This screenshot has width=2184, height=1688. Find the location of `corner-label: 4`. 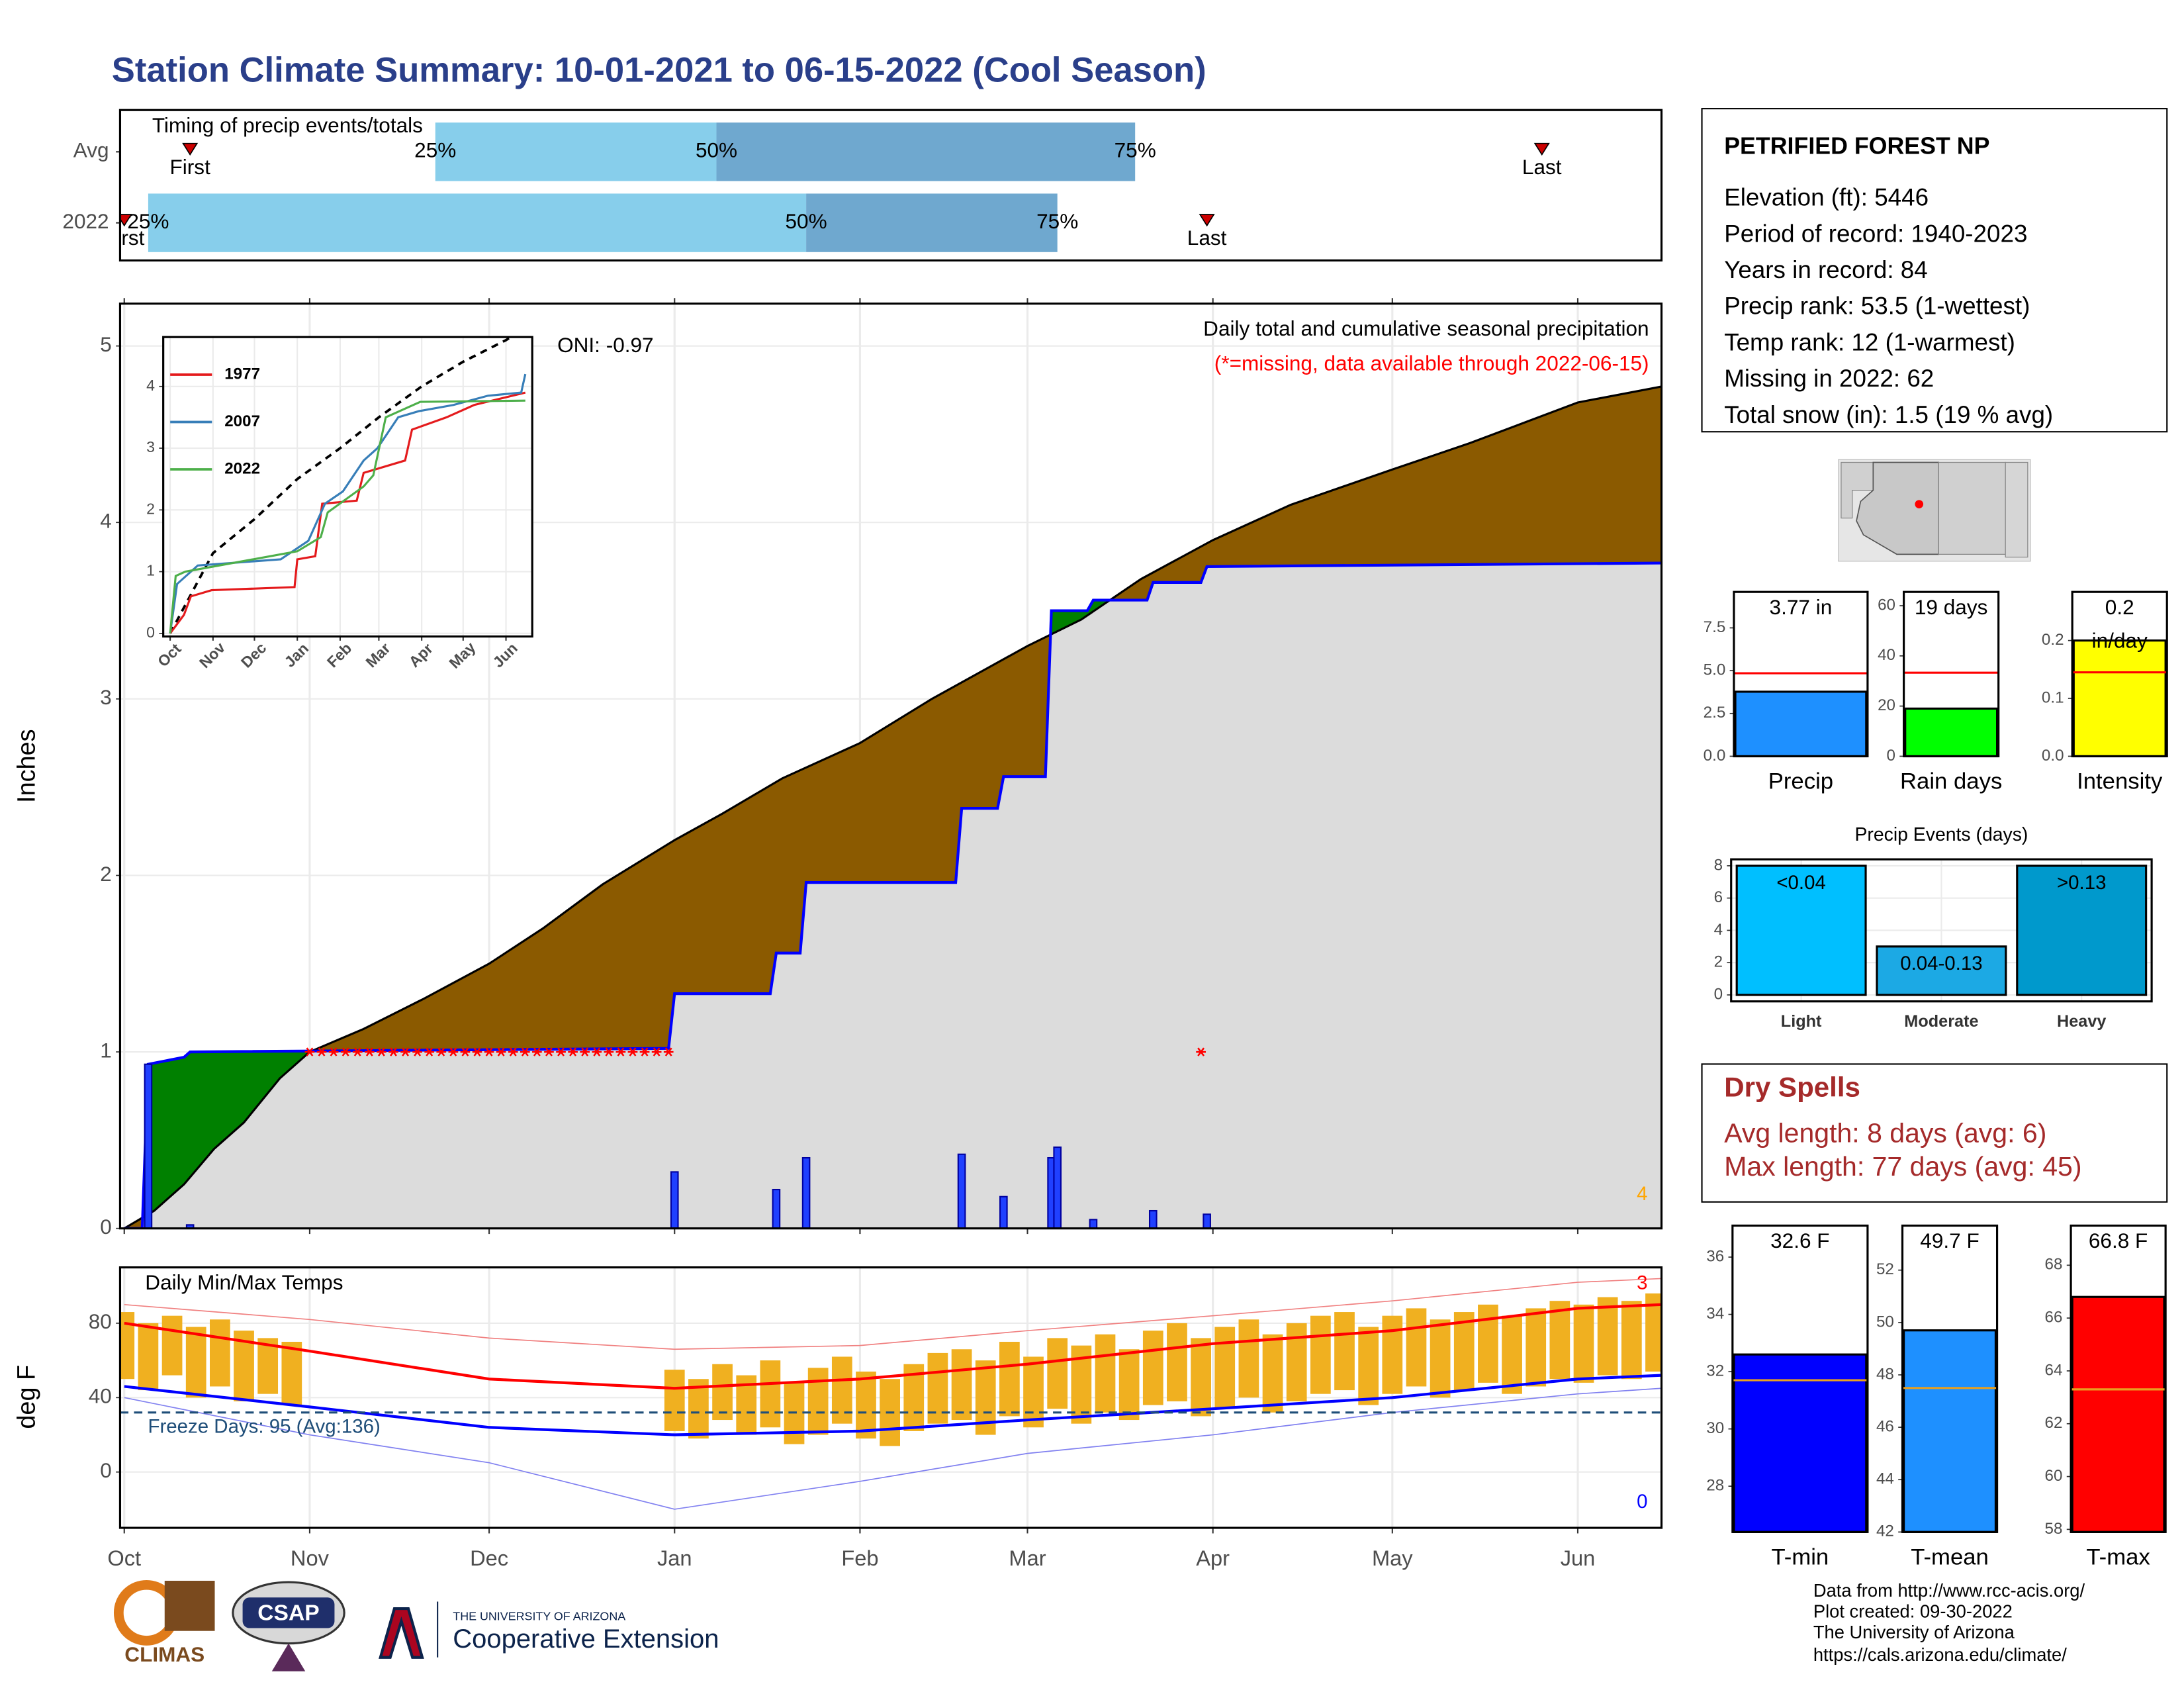

corner-label: 4 is located at coordinates (1642, 1194).